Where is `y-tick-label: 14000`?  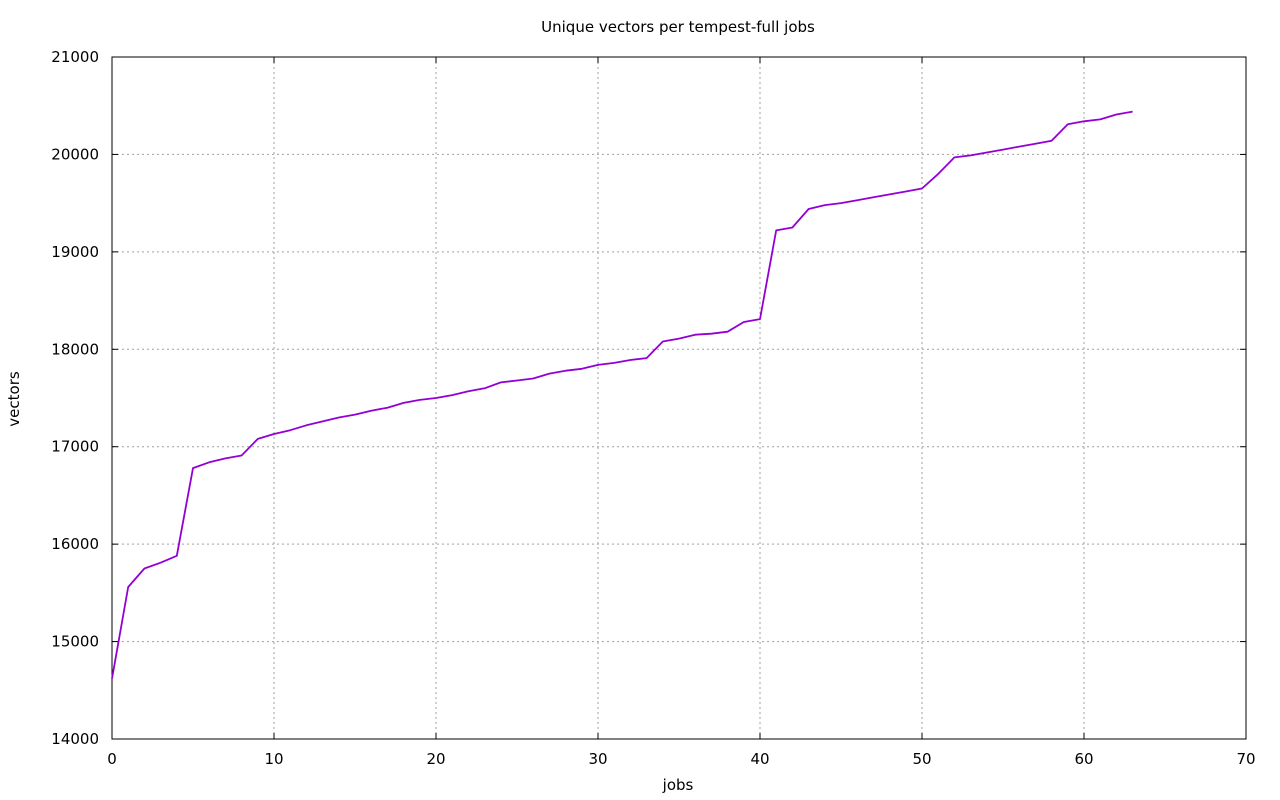
y-tick-label: 14000 is located at coordinates (75, 739).